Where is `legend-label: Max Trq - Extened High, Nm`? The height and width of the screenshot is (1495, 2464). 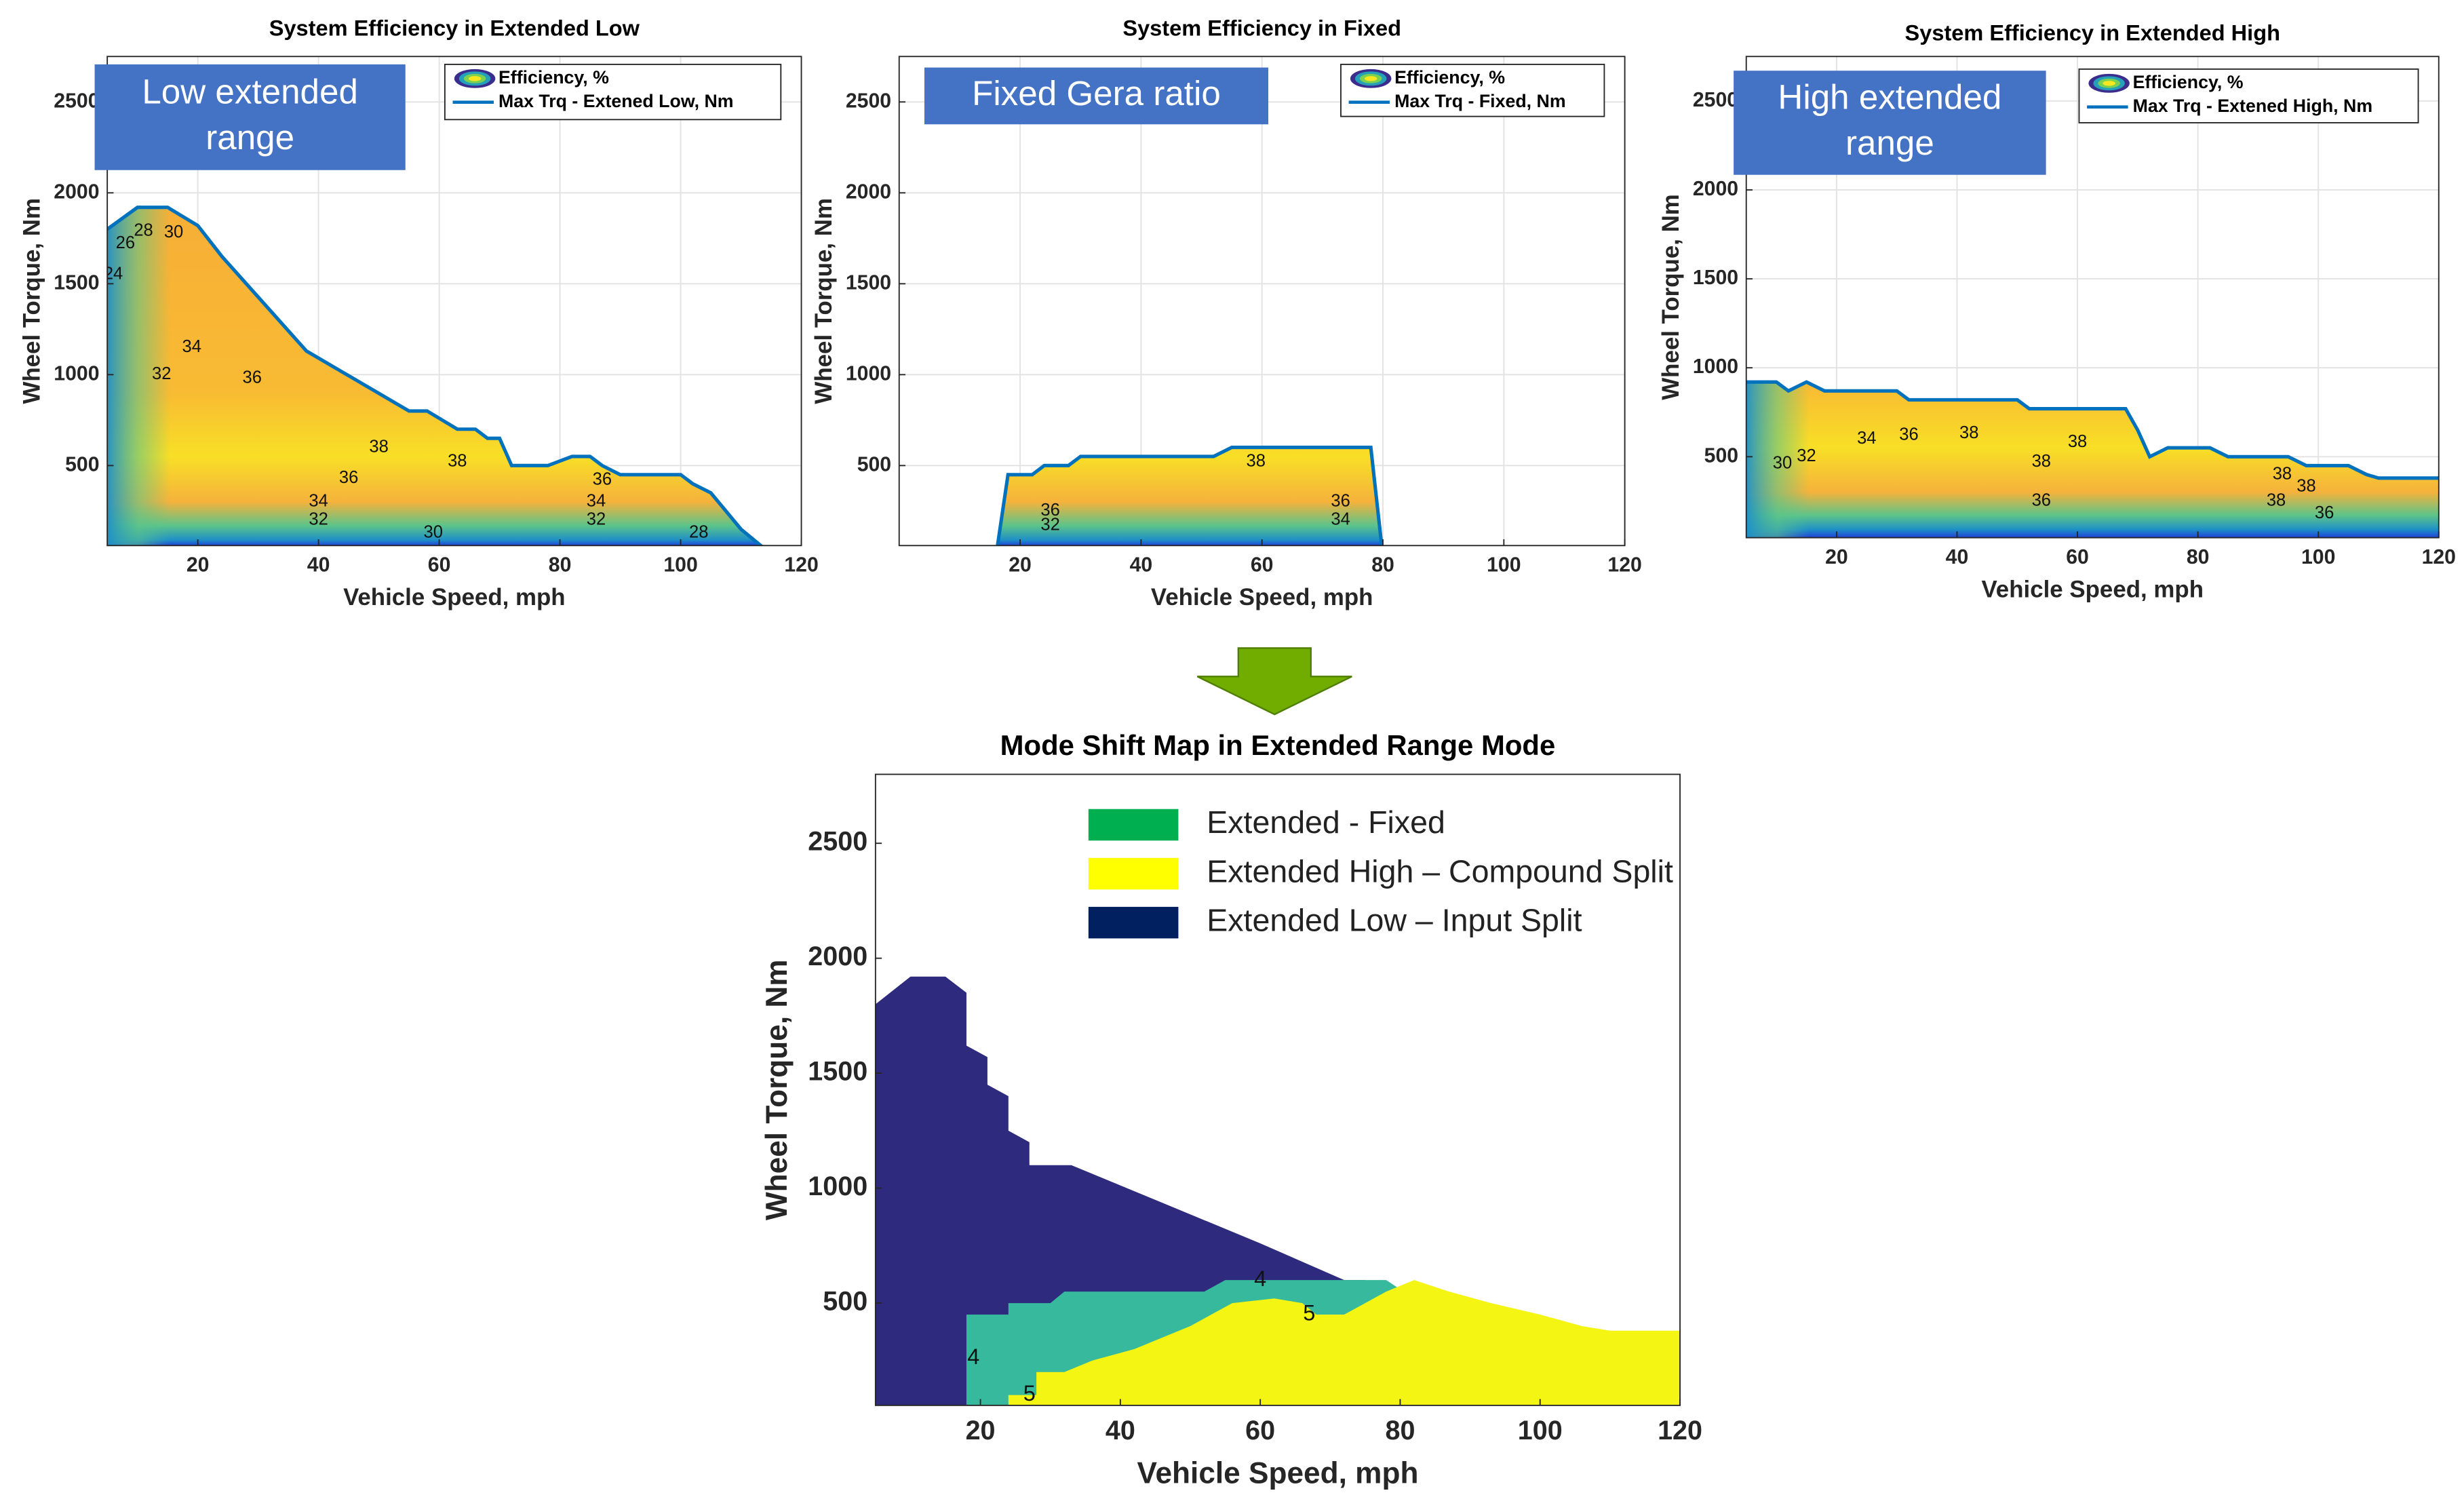
legend-label: Max Trq - Extened High, Nm is located at coordinates (2253, 106).